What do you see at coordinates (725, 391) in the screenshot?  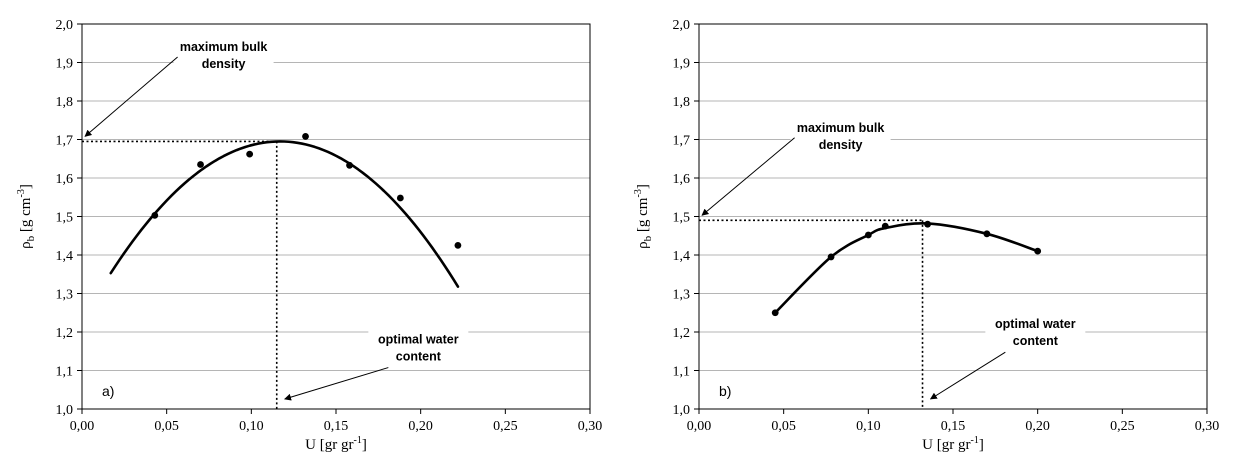 I see `panel-label: b)` at bounding box center [725, 391].